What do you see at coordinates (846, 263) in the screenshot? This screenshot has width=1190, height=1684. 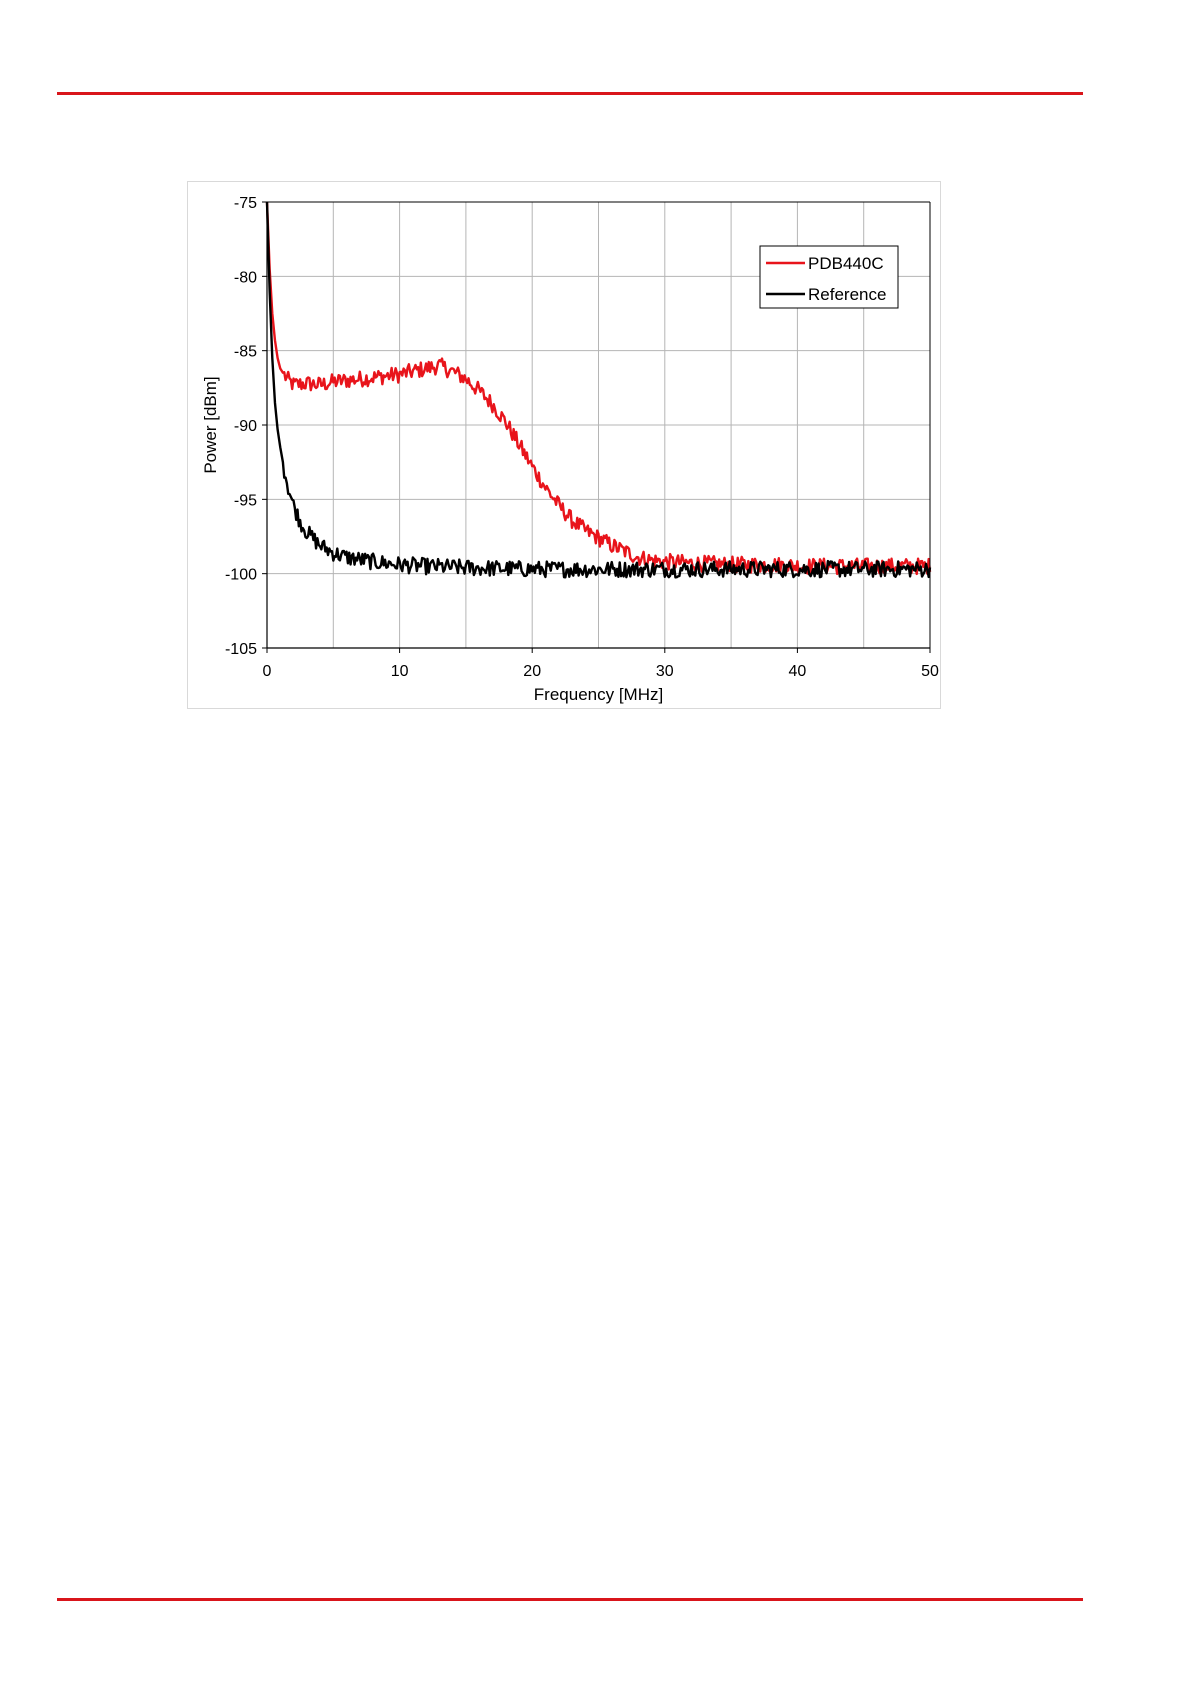 I see `legend-label-pdb440c: PDB440C` at bounding box center [846, 263].